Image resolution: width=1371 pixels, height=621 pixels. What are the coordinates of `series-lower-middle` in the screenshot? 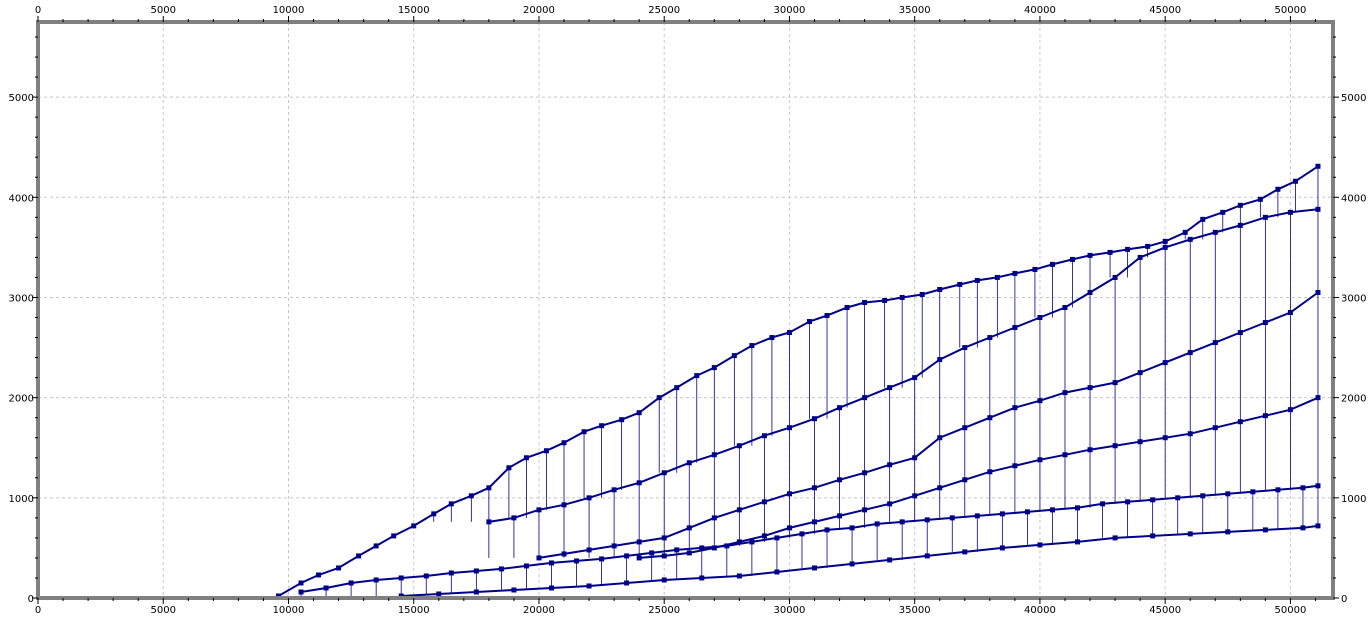 It's located at (978, 478).